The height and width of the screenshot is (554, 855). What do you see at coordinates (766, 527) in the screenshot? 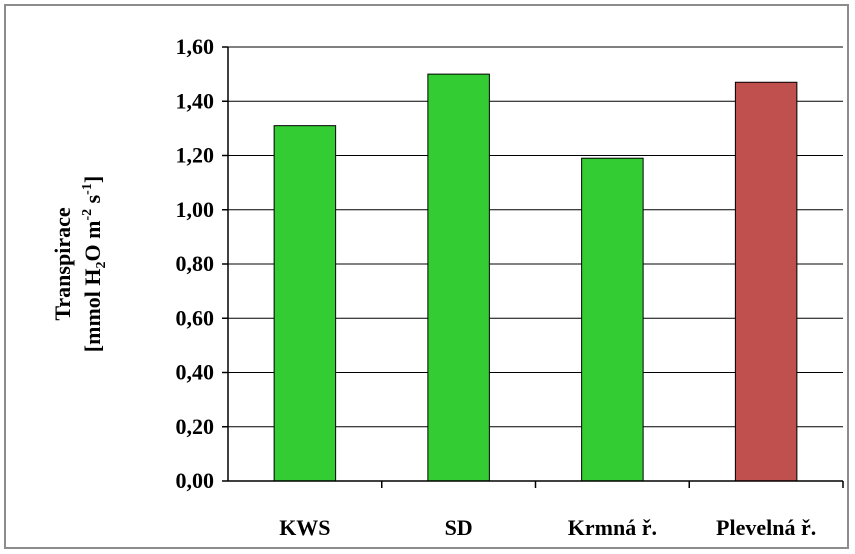
I see `x-category-label: Plevelná ř.` at bounding box center [766, 527].